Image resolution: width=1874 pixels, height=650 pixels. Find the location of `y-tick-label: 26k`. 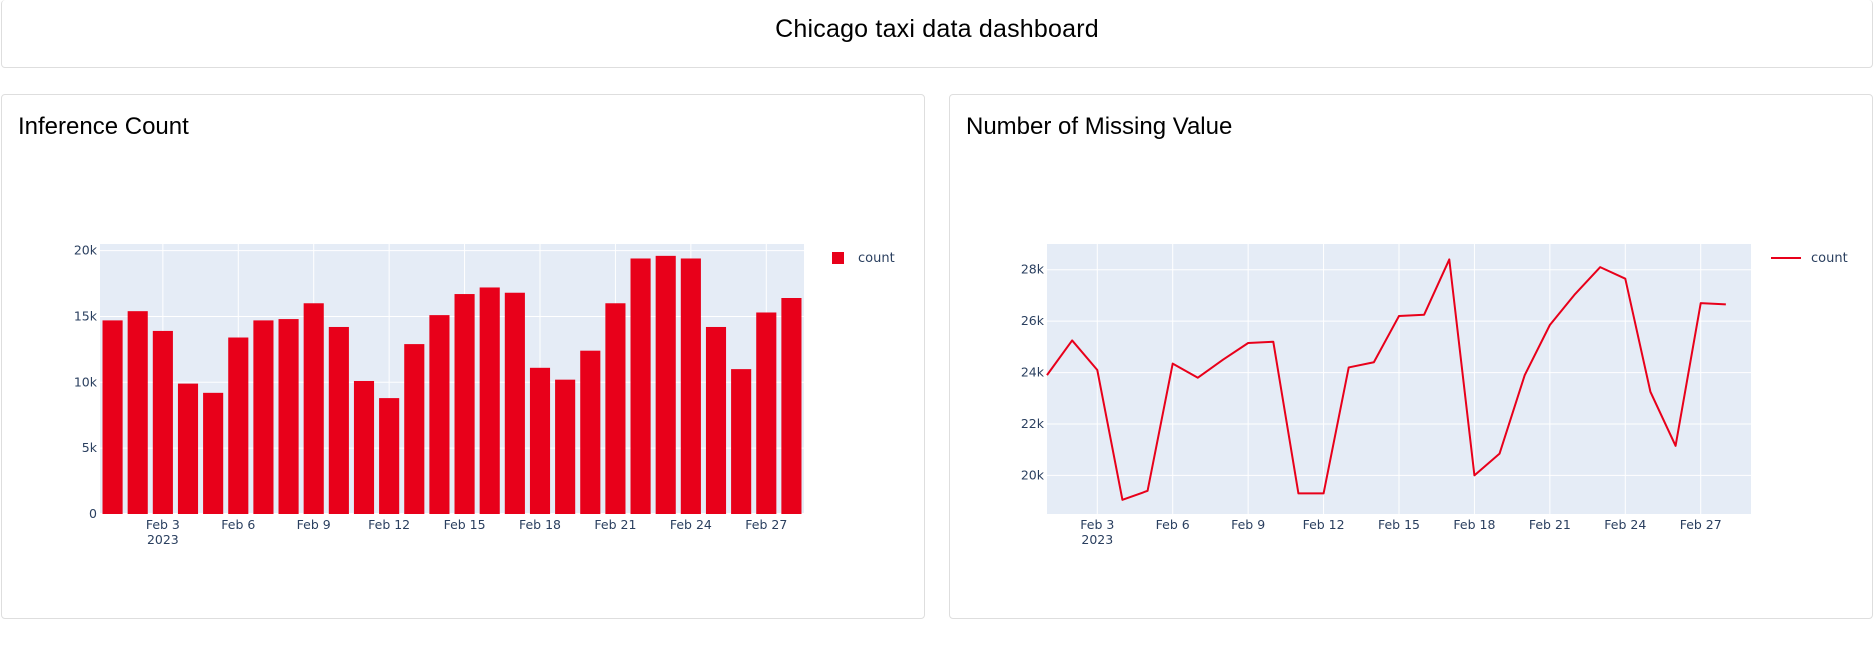

y-tick-label: 26k is located at coordinates (1033, 320).